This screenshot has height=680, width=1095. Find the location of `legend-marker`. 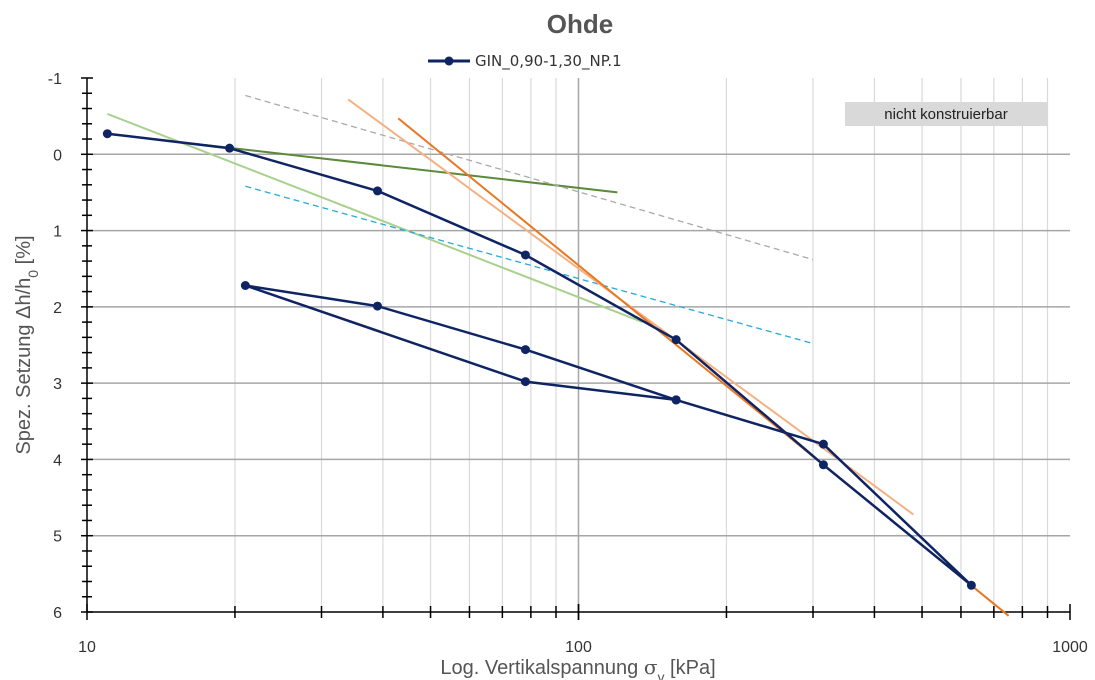

legend-marker is located at coordinates (449, 61).